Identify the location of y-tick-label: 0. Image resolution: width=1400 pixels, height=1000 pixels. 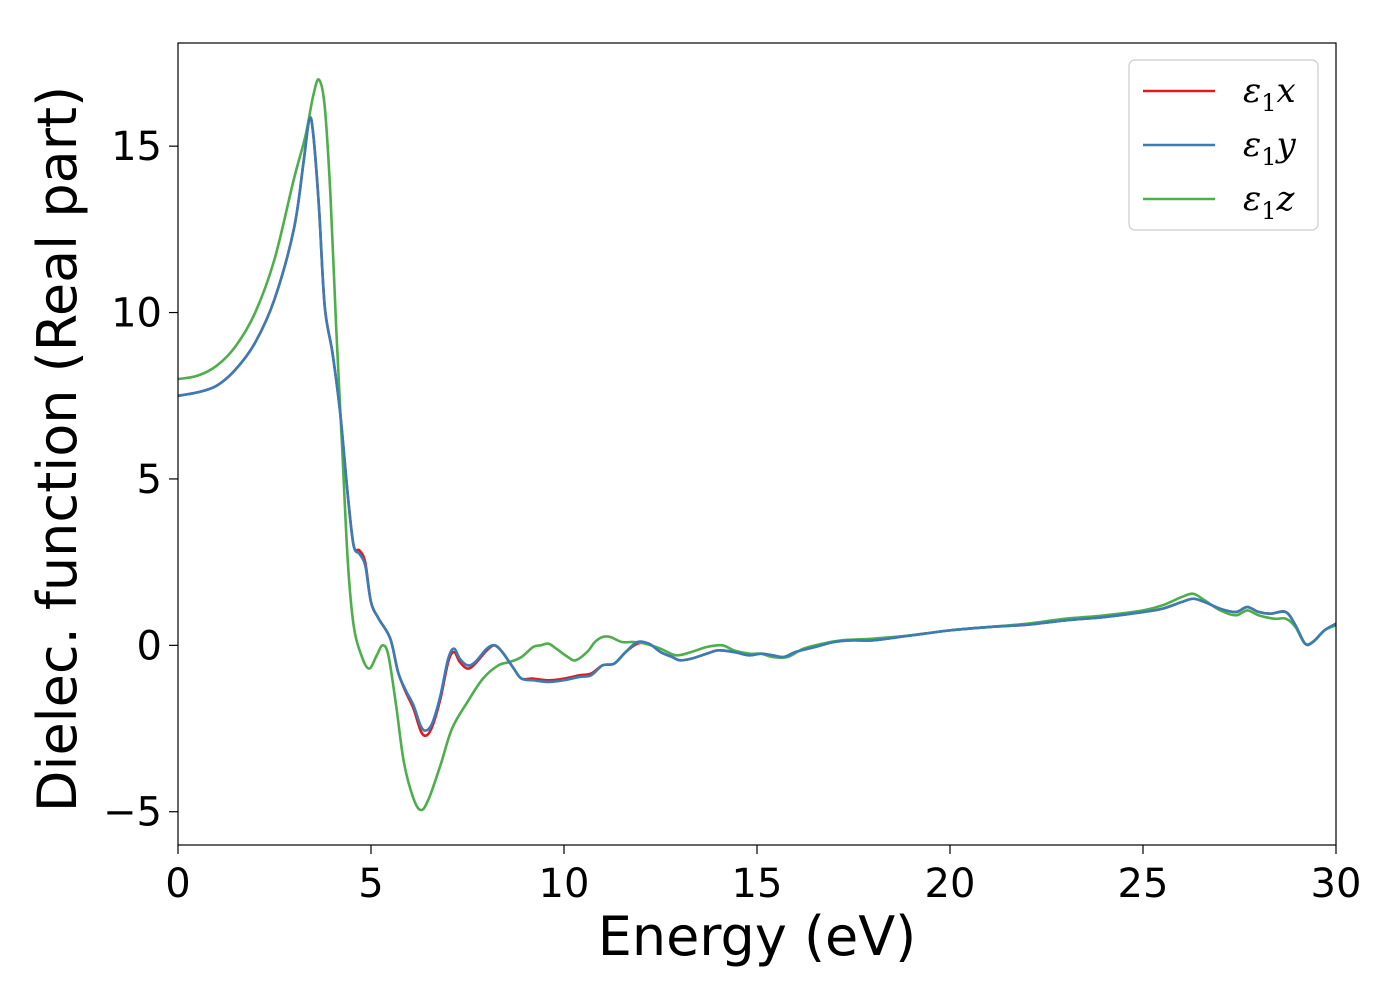
(149, 646).